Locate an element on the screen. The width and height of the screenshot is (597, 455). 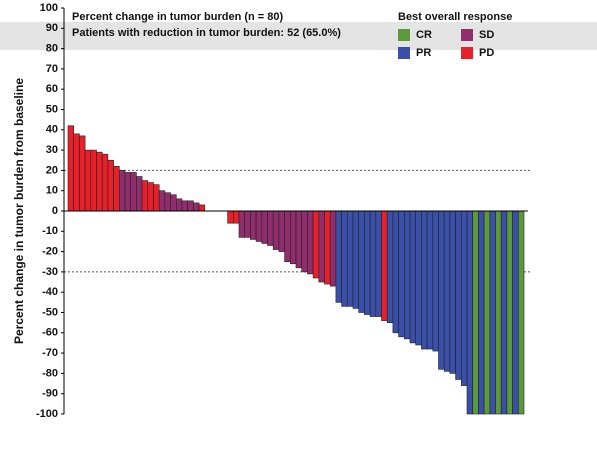
y-tick-label: -50 is located at coordinates (50, 312).